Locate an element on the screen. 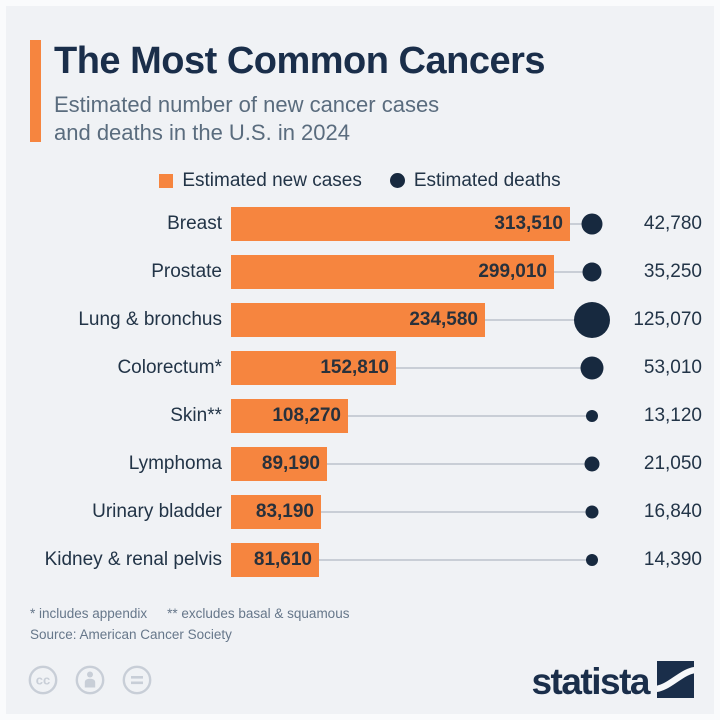  deaths-value: 21,050 is located at coordinates (672, 463).